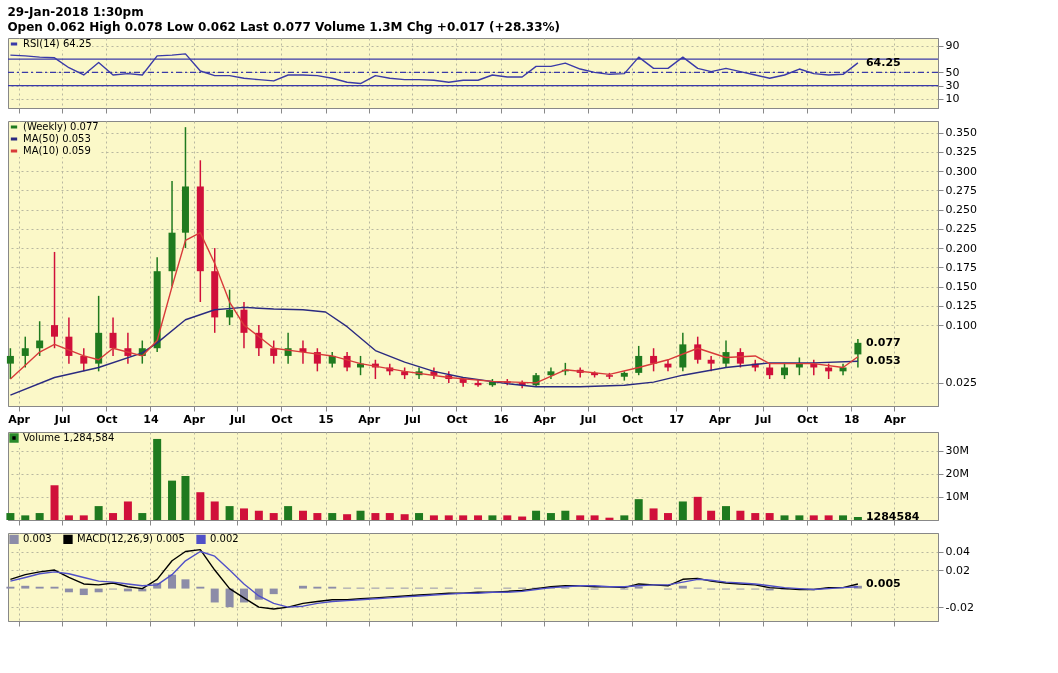 This screenshot has width=1058, height=673. I want to click on x-tick-label: 18, so click(852, 419).